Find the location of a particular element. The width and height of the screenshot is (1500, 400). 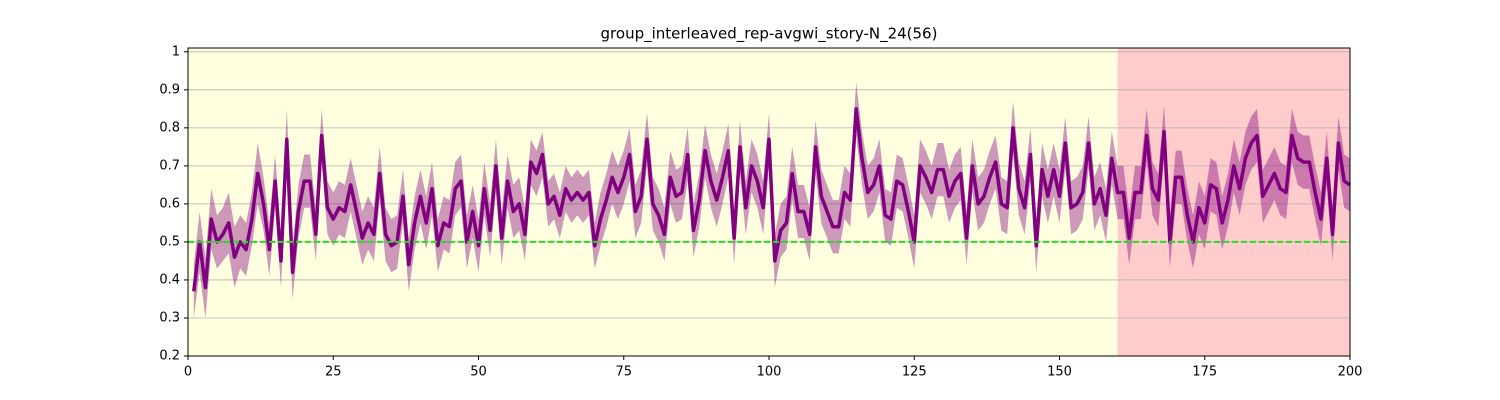

x-tick-label: 25 is located at coordinates (333, 372).